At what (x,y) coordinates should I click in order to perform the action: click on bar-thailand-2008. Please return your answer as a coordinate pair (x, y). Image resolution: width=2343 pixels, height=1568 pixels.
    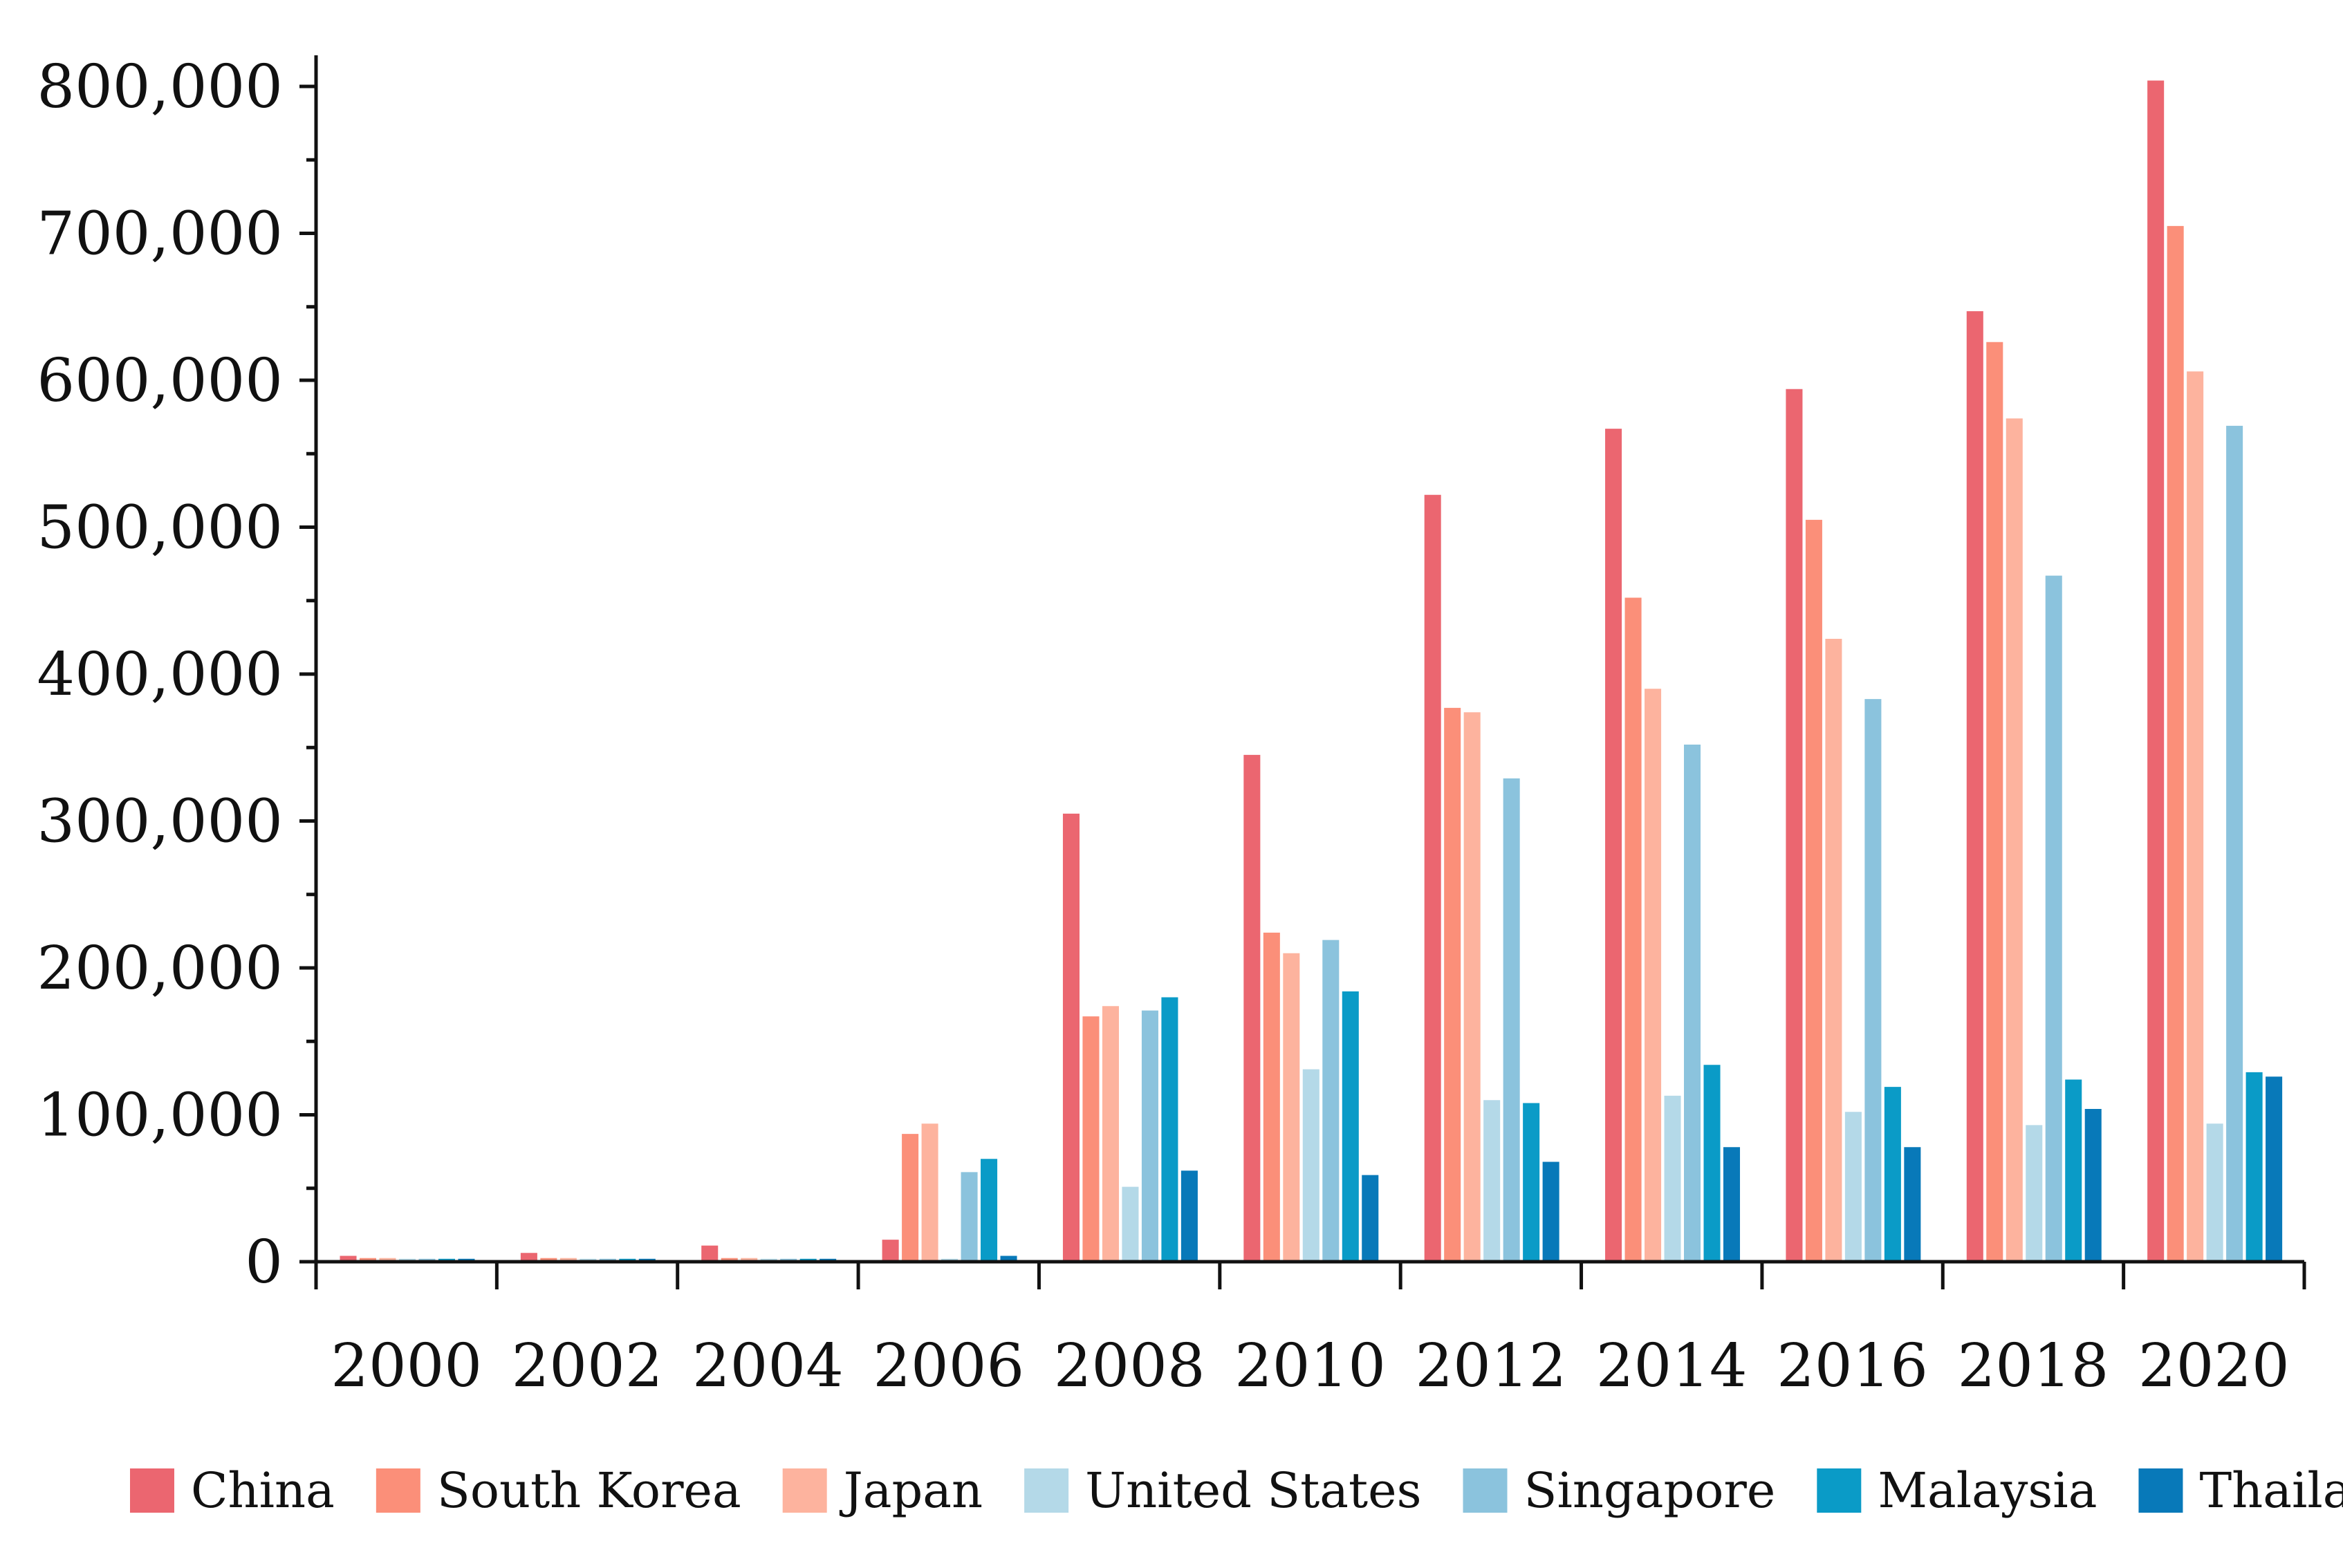
    Looking at the image, I should click on (1189, 1216).